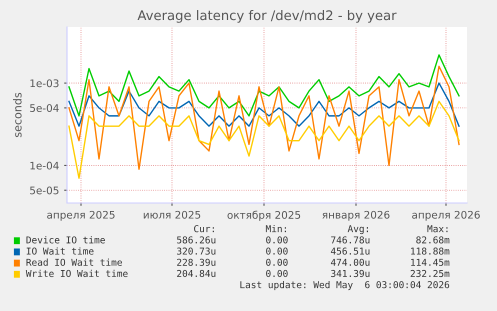  Describe the element at coordinates (65, 240) in the screenshot. I see `legend-label: Device IO time` at that location.